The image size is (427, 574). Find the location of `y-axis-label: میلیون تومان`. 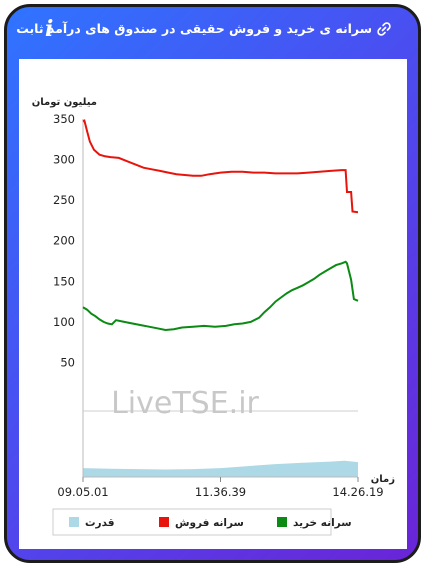

y-axis-label: میلیون تومان is located at coordinates (64, 102).